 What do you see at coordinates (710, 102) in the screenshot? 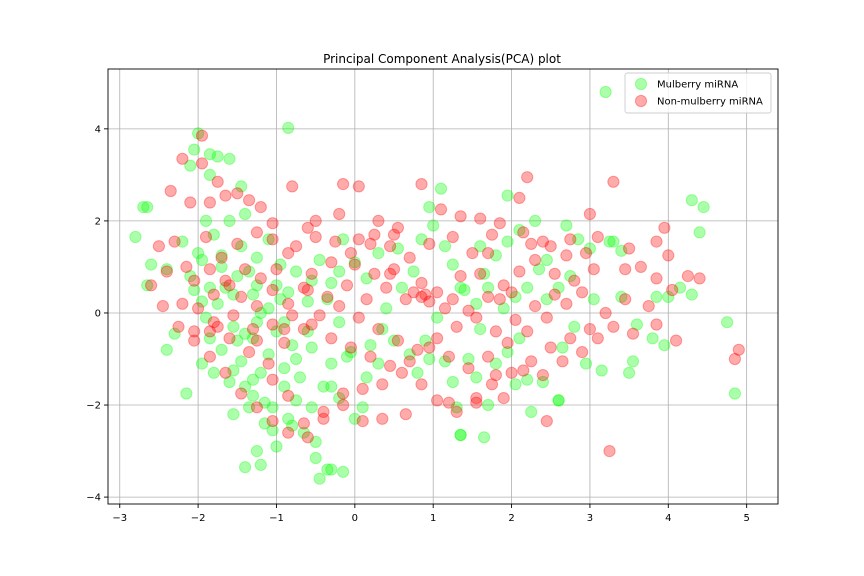
I see `legend-label: Non-mulberry miRNA` at bounding box center [710, 102].